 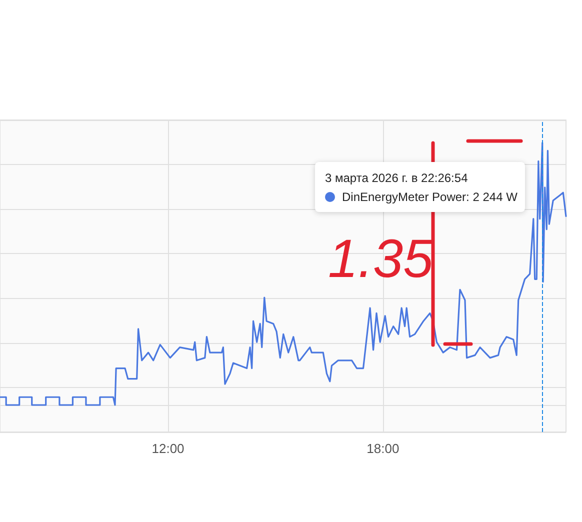 What do you see at coordinates (396, 178) in the screenshot?
I see `annotation: 3 марта 2026 г. в 22:26:54` at bounding box center [396, 178].